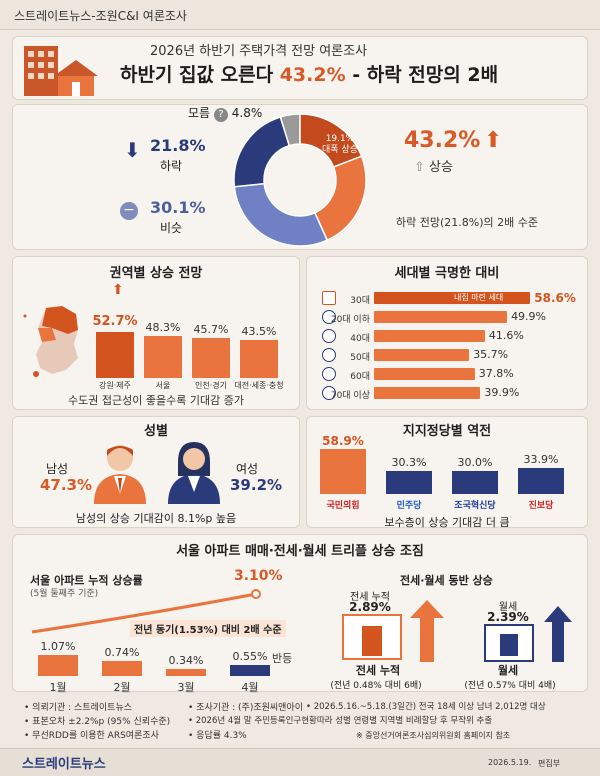 This screenshot has height=776, width=600. What do you see at coordinates (300, 551) in the screenshot?
I see `seoul-title: 서울 아파트 매매·전세·월세 트리플 상승 조짐` at bounding box center [300, 551].